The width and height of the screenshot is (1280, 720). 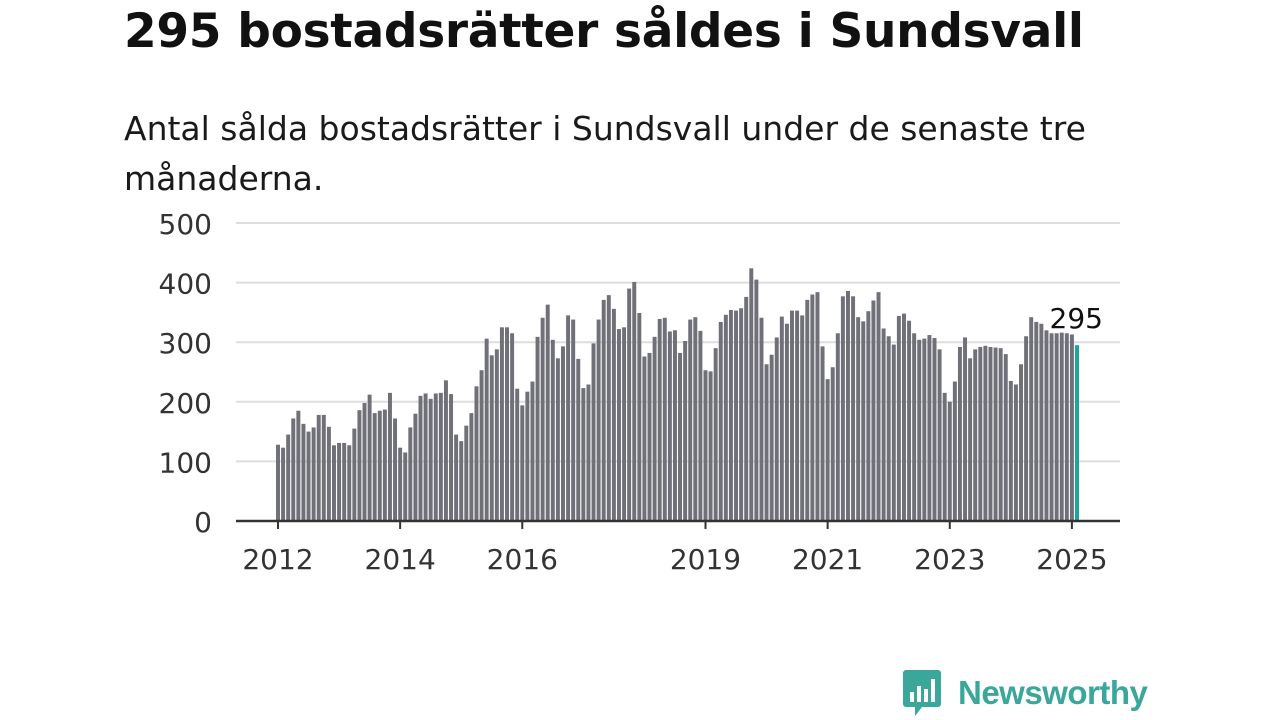 What do you see at coordinates (185, 284) in the screenshot?
I see `y-tick-label: 400` at bounding box center [185, 284].